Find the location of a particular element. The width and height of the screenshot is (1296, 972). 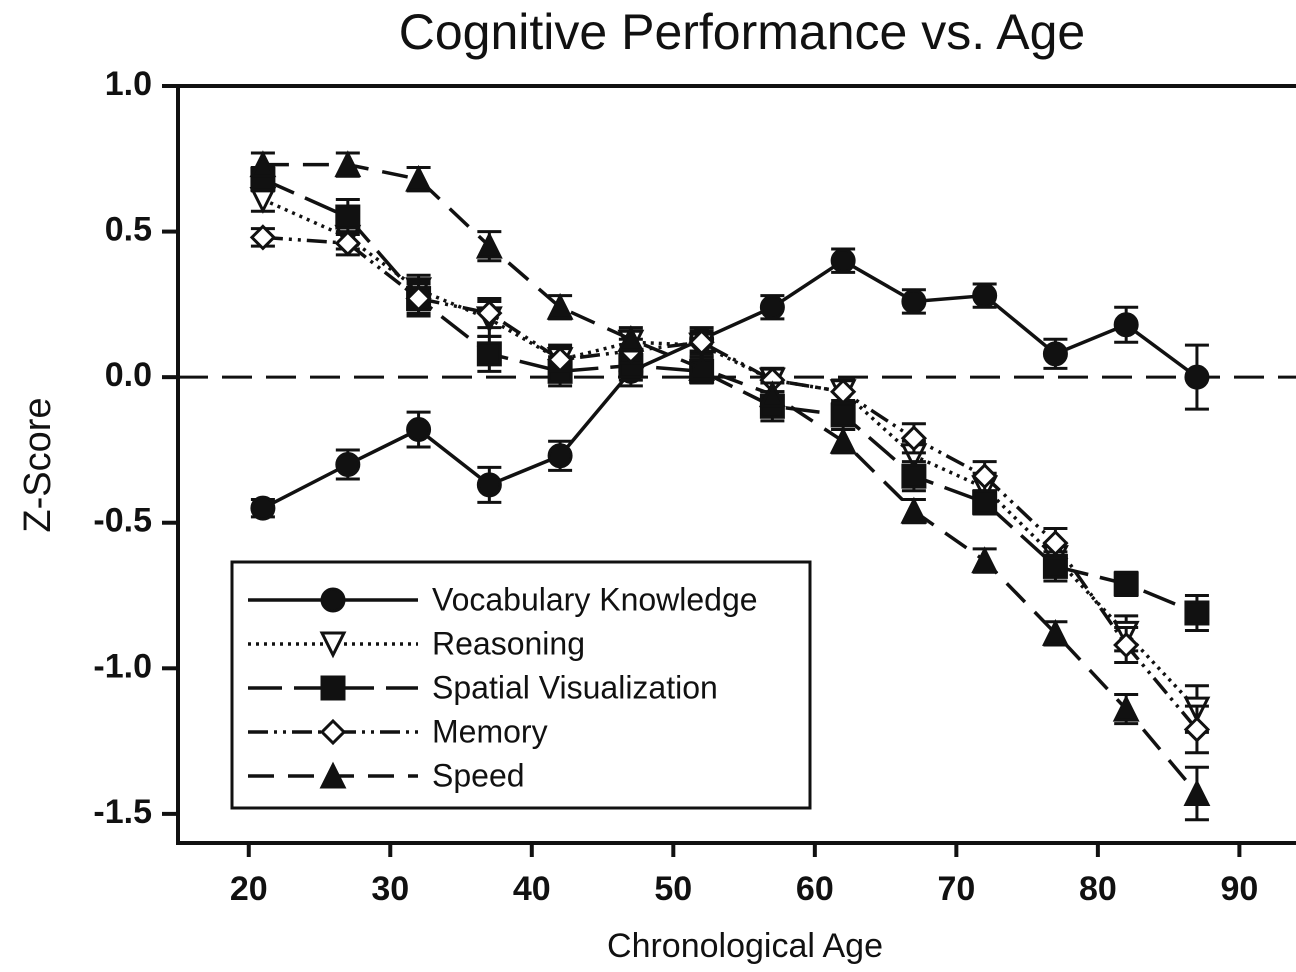

x-tick-label: 30 is located at coordinates (390, 889).